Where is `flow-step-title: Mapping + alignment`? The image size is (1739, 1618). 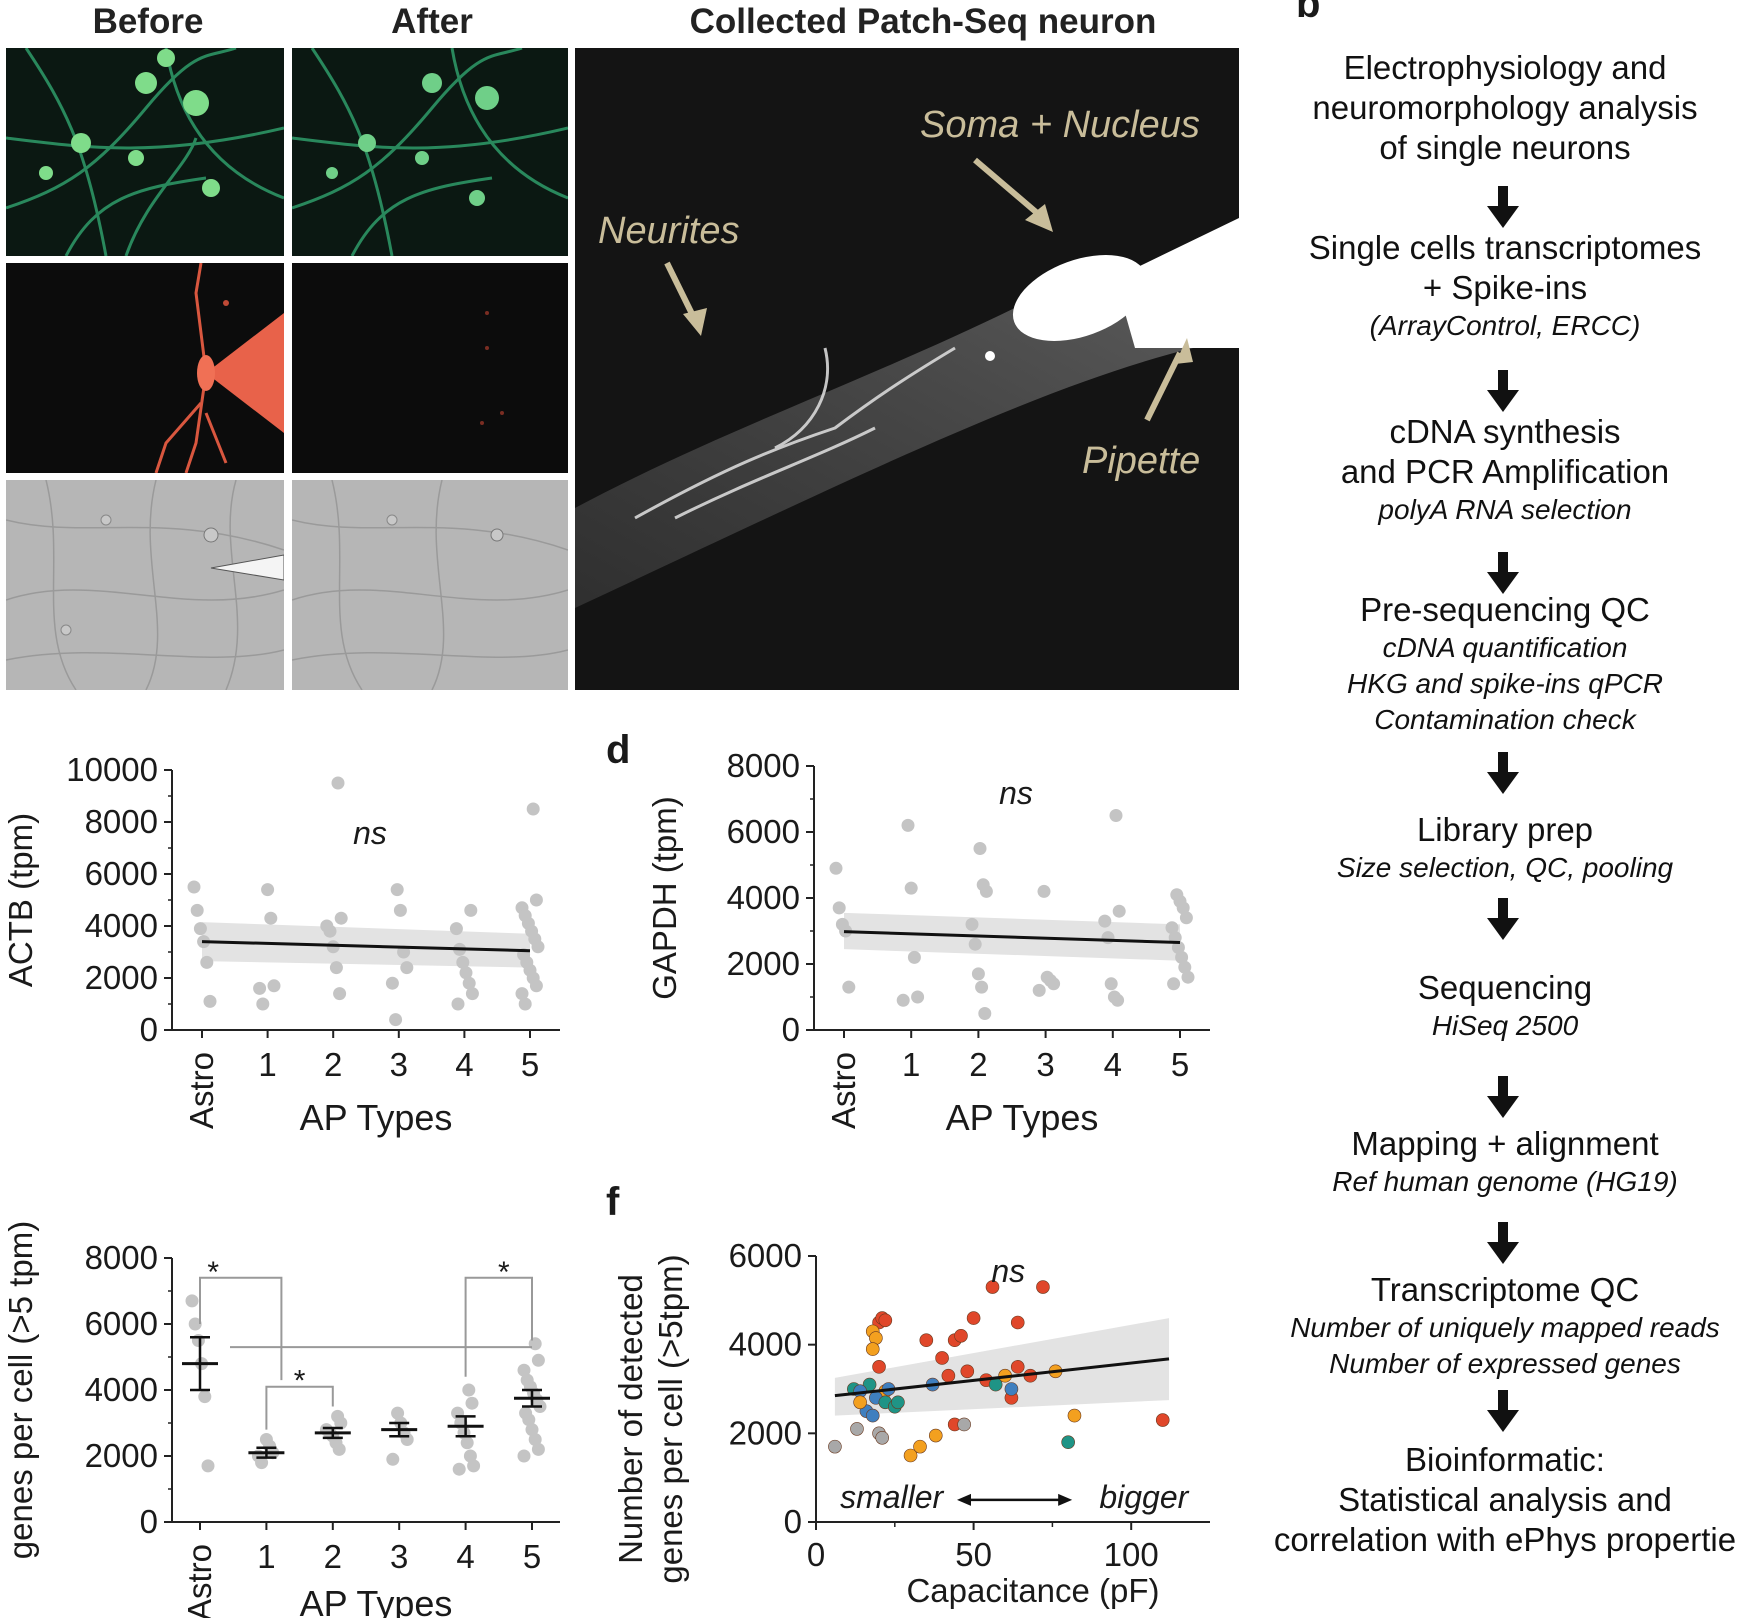
flow-step-title: Mapping + alignment is located at coordinates (1505, 1143).